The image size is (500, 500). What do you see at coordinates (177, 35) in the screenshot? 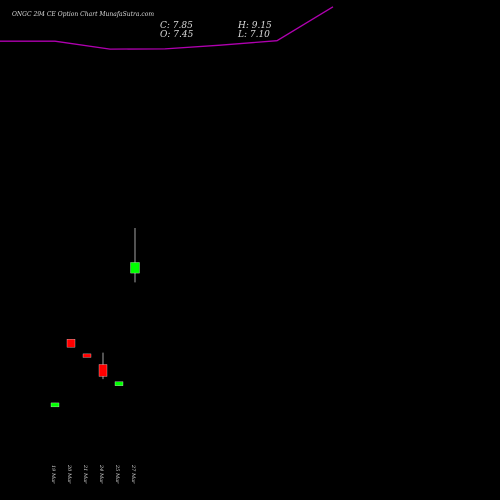
I see `open-readout: O: 7.45` at bounding box center [177, 35].